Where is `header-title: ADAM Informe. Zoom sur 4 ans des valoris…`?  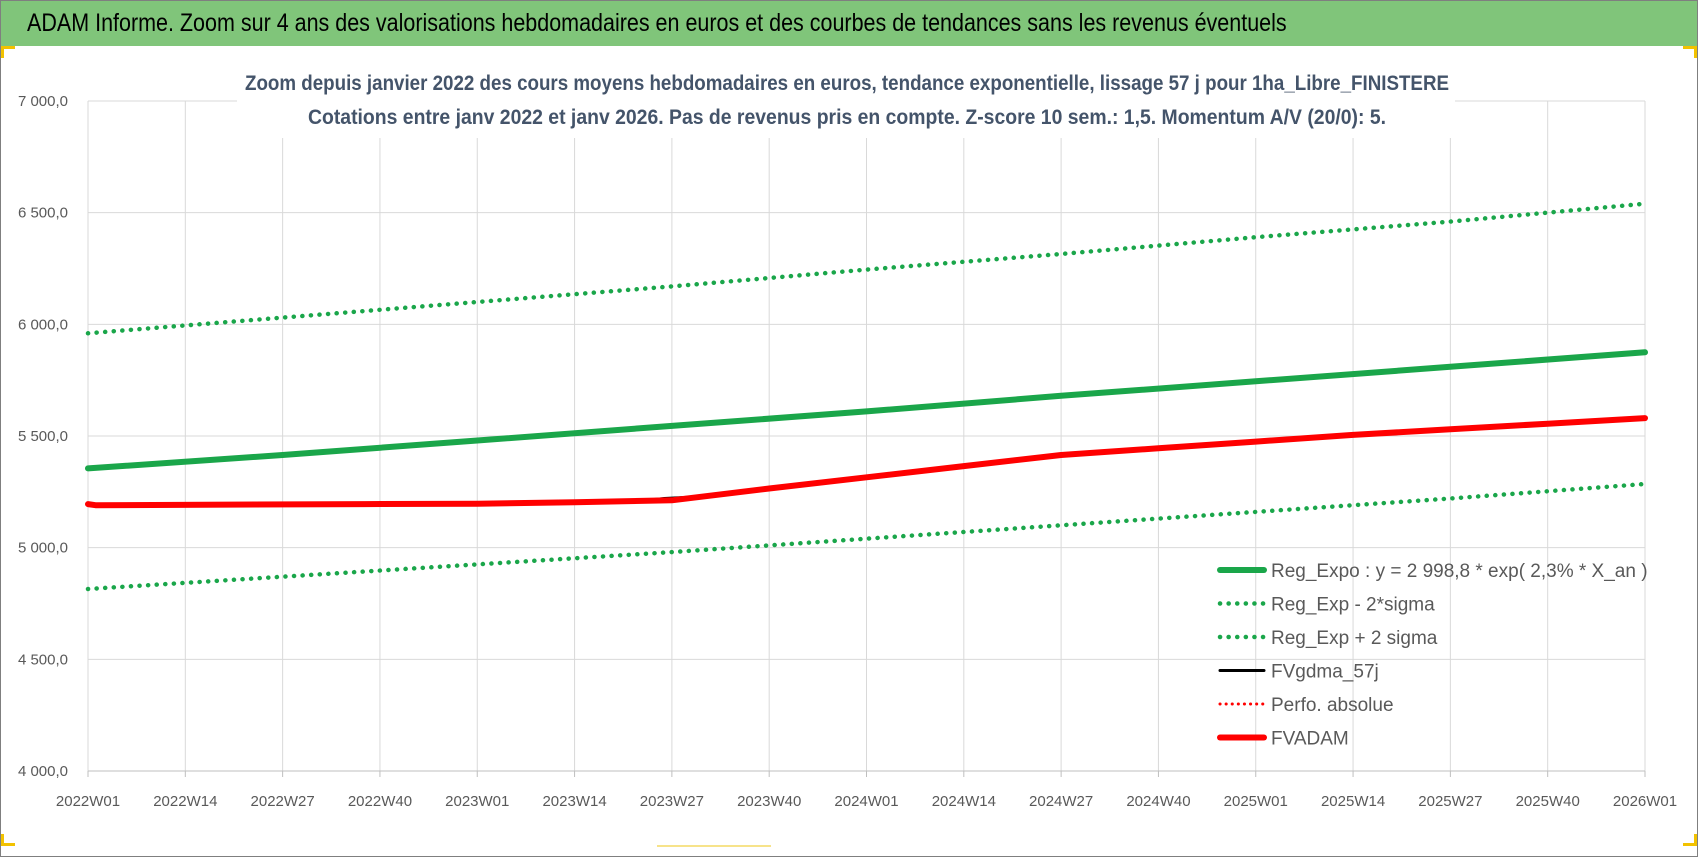 header-title: ADAM Informe. Zoom sur 4 ans des valoris… is located at coordinates (657, 23).